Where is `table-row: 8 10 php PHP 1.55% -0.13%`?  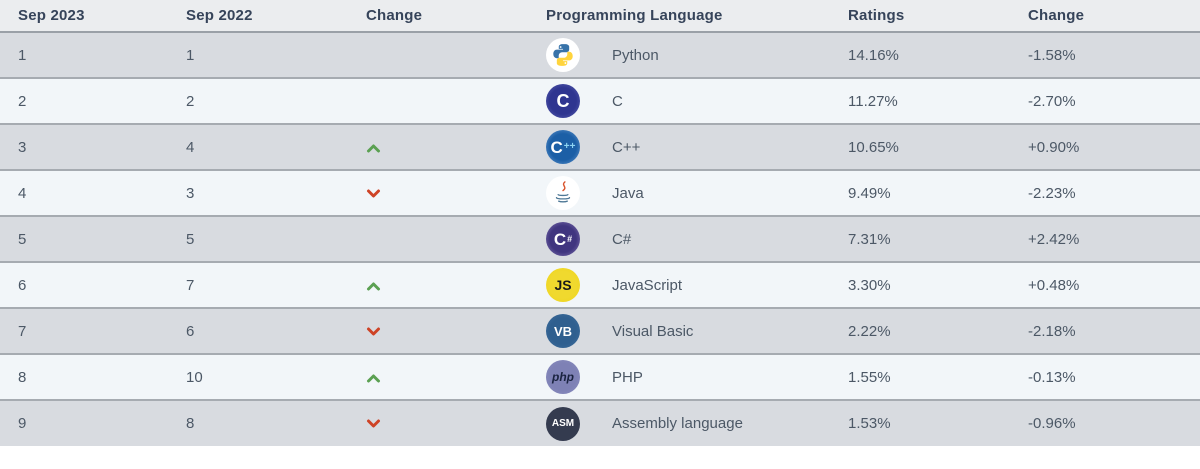 table-row: 8 10 php PHP 1.55% -0.13% is located at coordinates (600, 377).